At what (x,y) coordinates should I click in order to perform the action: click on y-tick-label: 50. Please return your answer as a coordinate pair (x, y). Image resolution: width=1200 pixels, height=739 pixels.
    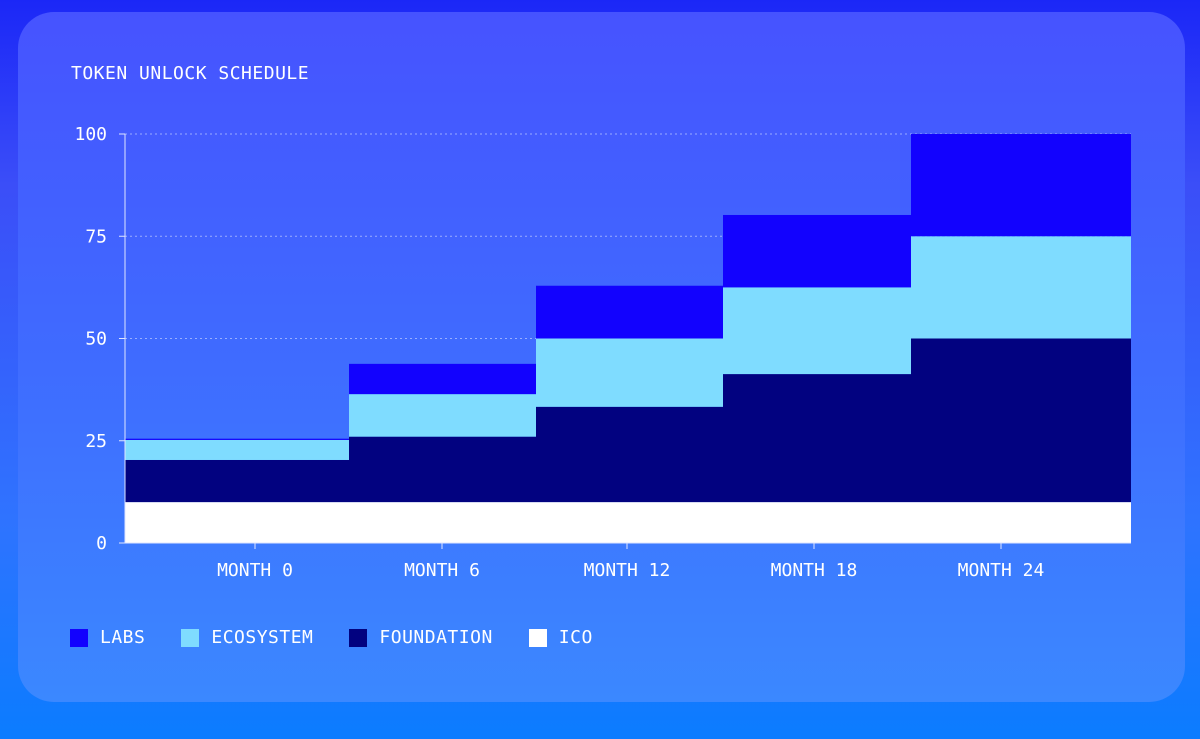
    Looking at the image, I should click on (96, 339).